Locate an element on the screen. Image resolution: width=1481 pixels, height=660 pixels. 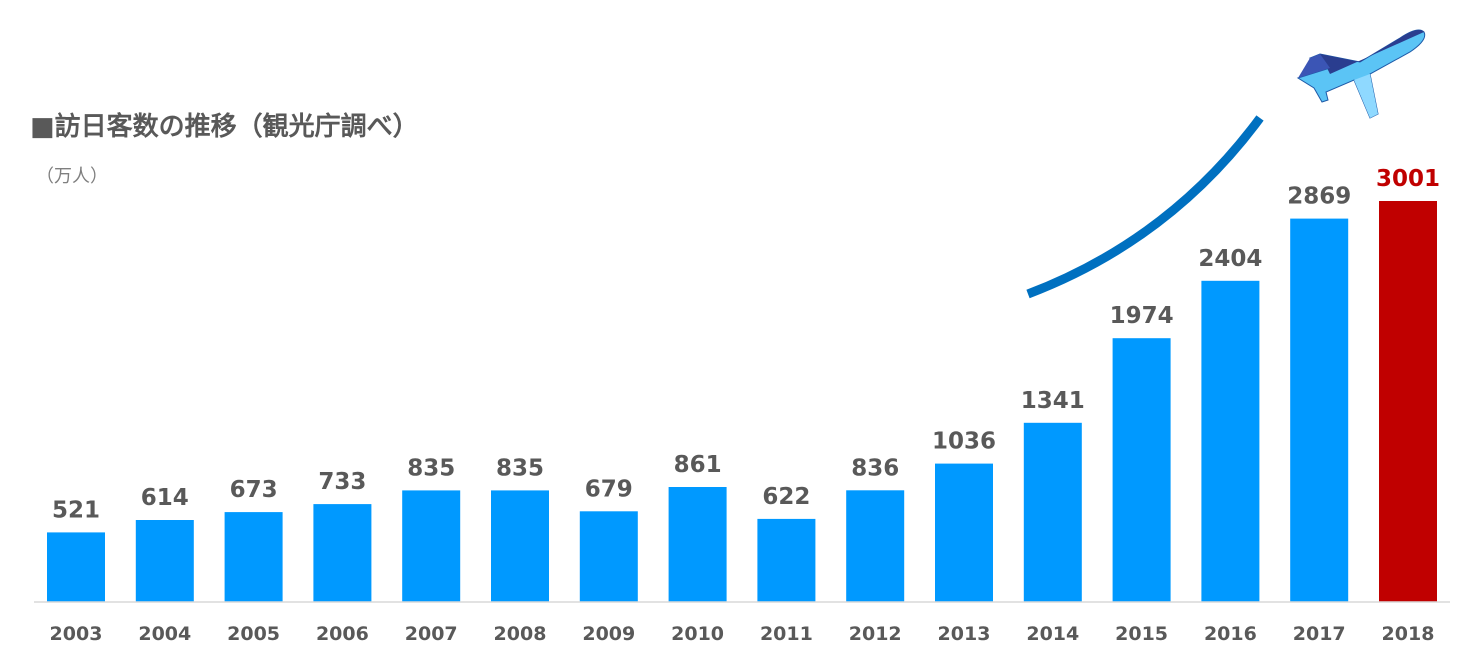
value-label-2014: 1341 is located at coordinates (1053, 401).